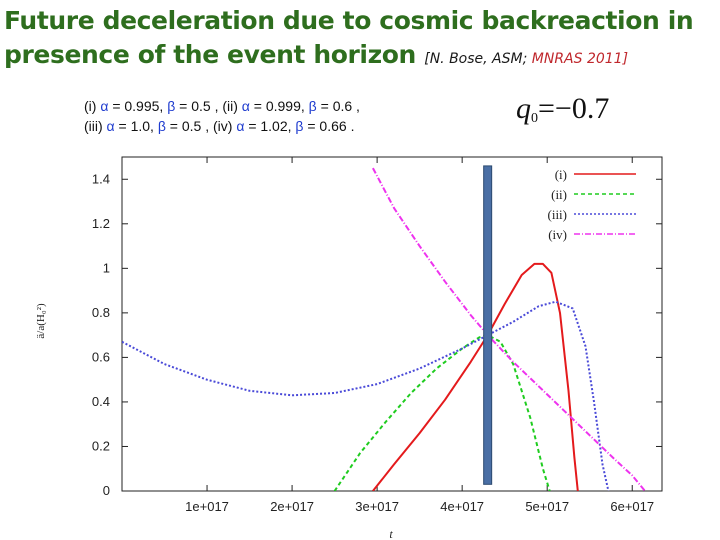  I want to click on legend-label-2: (ii), so click(559, 194).